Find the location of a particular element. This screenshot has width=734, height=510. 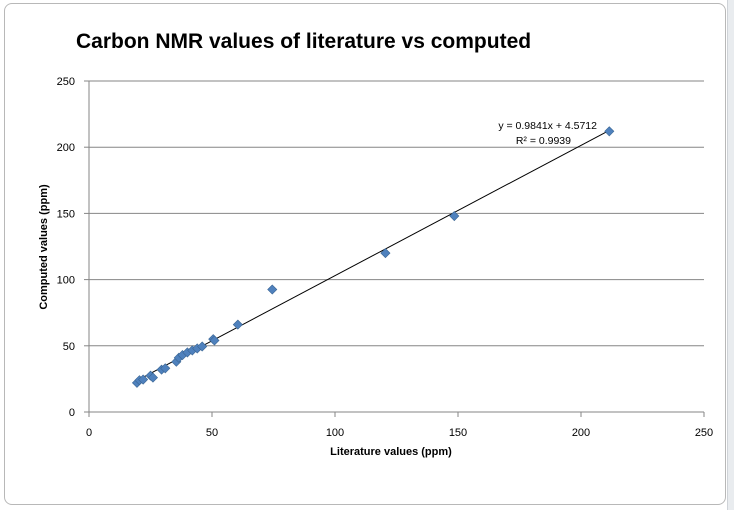

y-tick-label-150: 150 is located at coordinates (66, 214).